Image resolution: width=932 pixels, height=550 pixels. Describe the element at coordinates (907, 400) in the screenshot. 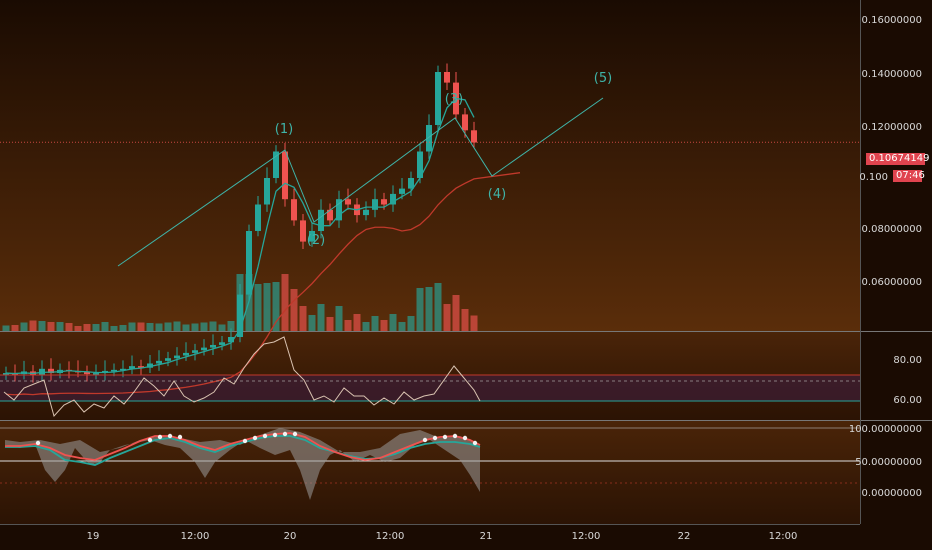

I see `rsi-tick: 60.00` at that location.